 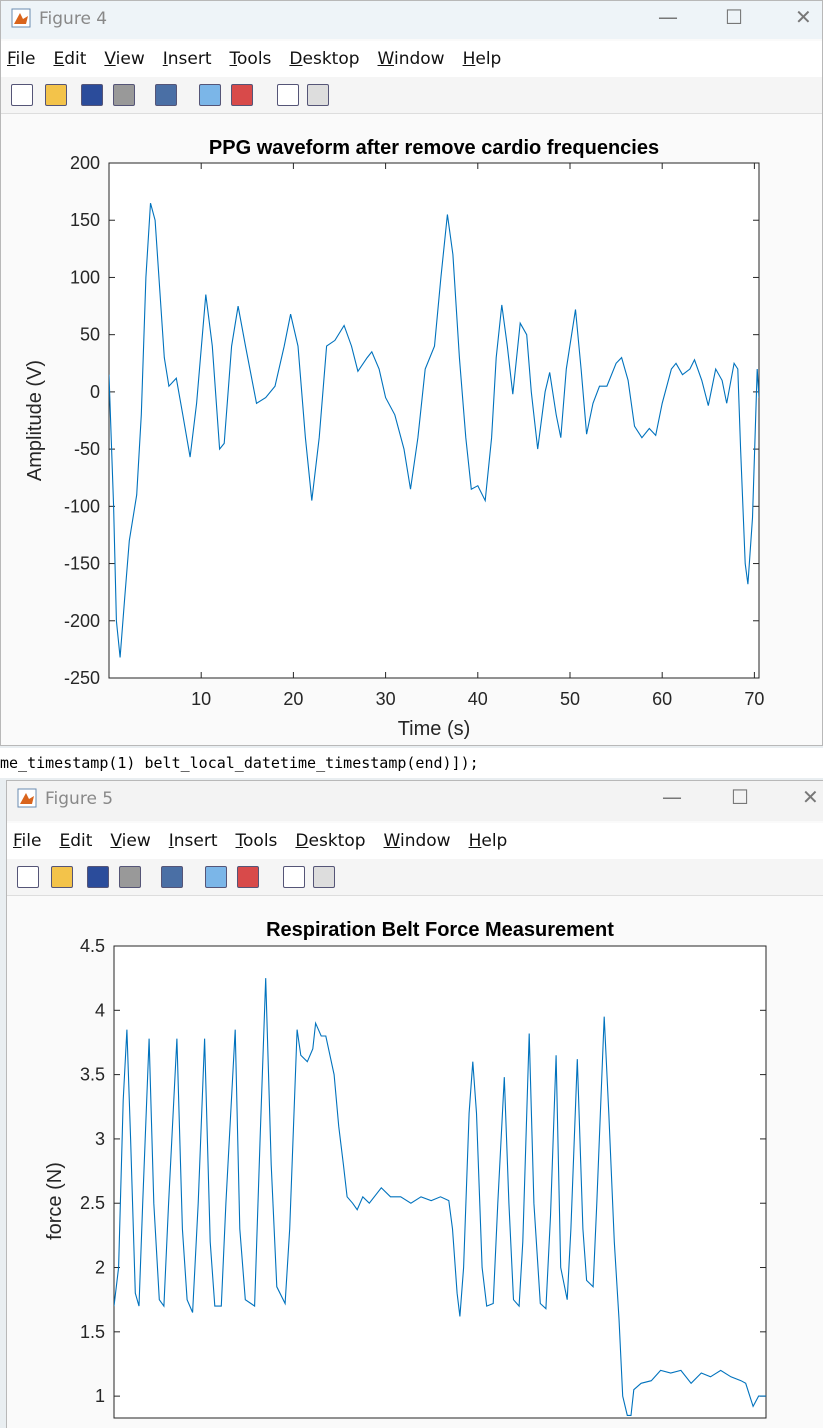 I want to click on y-tick-label: -250, so click(x=82, y=678).